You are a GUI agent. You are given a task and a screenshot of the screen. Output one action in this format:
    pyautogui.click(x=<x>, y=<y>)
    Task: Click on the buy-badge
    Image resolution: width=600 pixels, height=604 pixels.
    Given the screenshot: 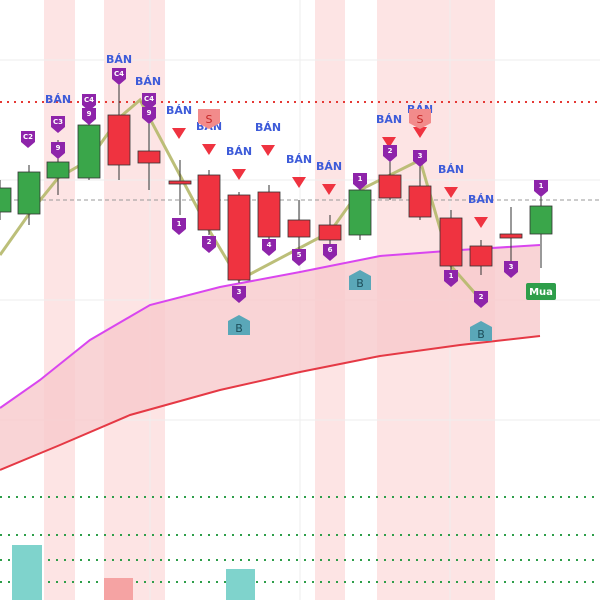 What is the action you would take?
    pyautogui.click(x=541, y=291)
    